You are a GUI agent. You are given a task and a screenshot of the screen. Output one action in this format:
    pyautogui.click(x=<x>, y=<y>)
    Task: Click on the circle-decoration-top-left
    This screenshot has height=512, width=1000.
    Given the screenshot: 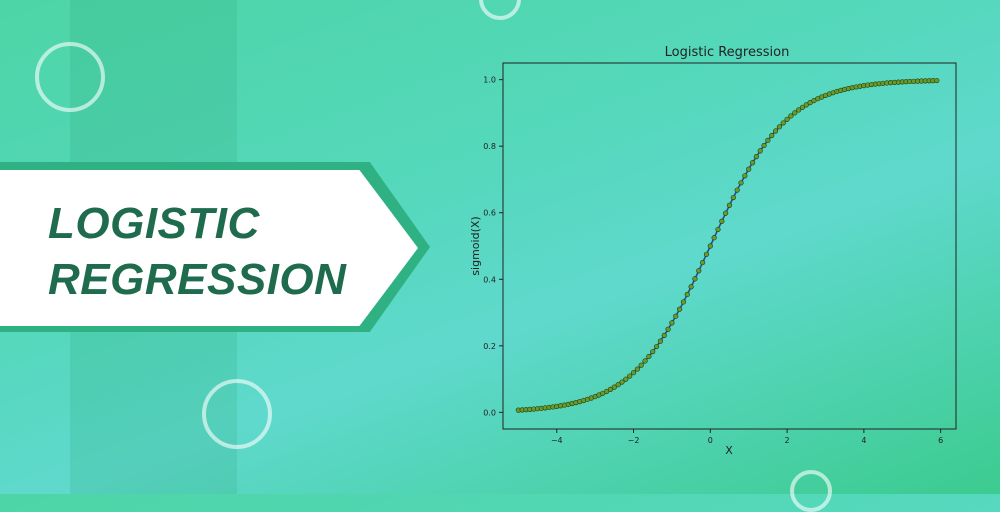 What is the action you would take?
    pyautogui.click(x=70, y=77)
    